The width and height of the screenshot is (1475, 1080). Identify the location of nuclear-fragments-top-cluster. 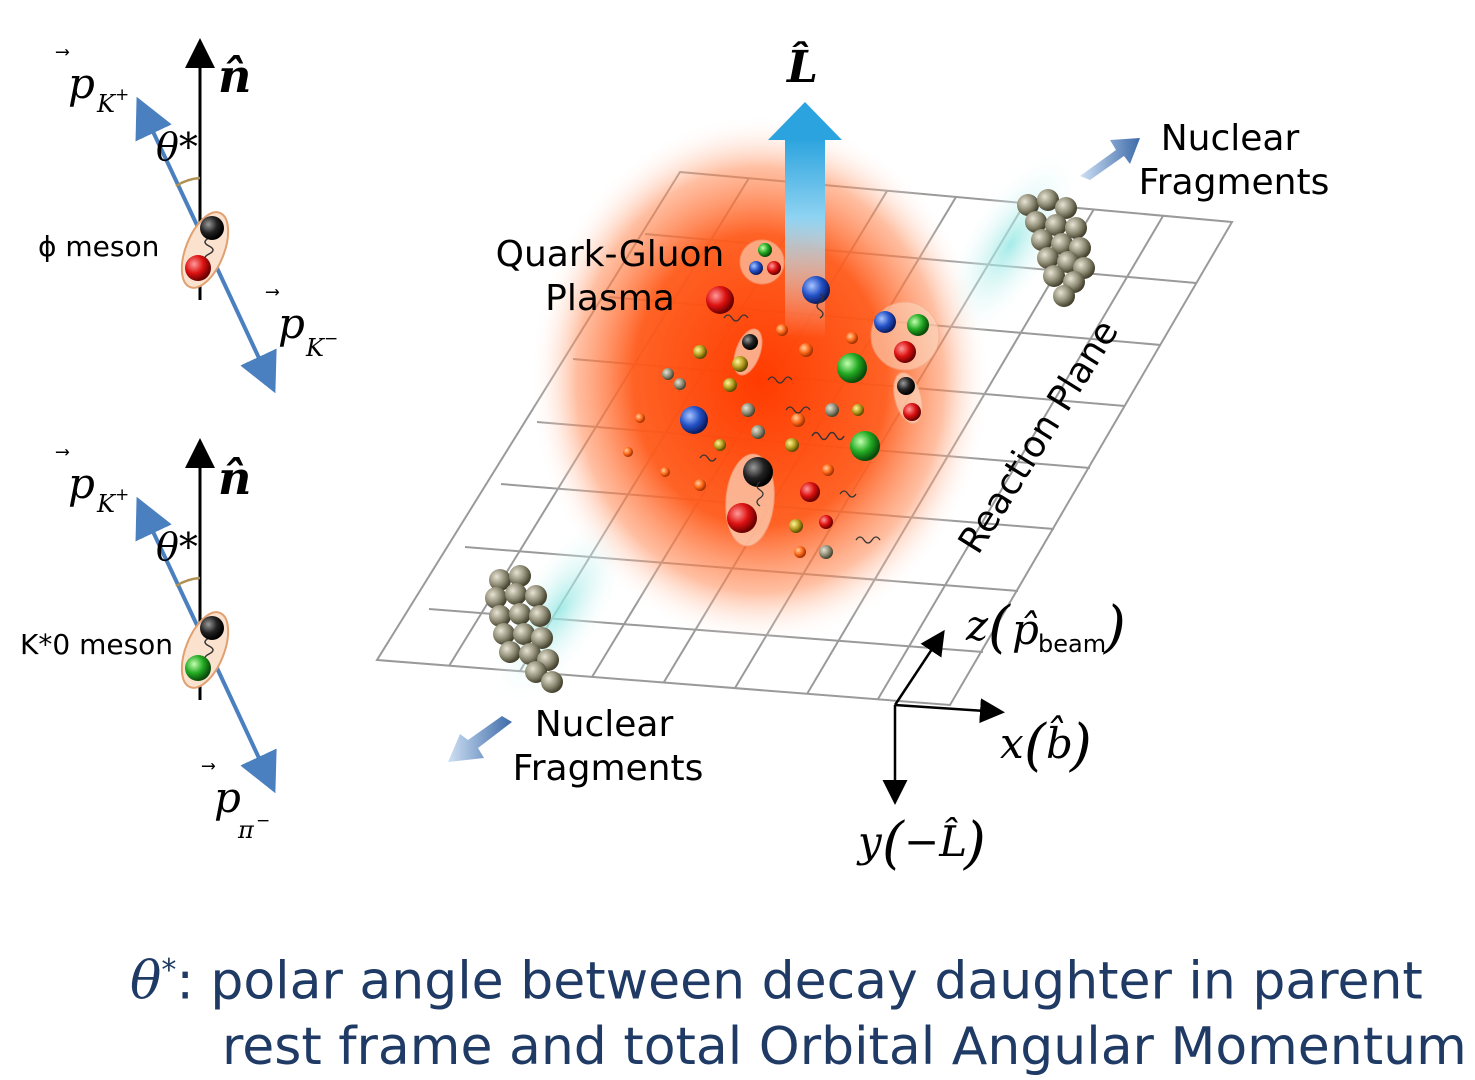
(1056, 248).